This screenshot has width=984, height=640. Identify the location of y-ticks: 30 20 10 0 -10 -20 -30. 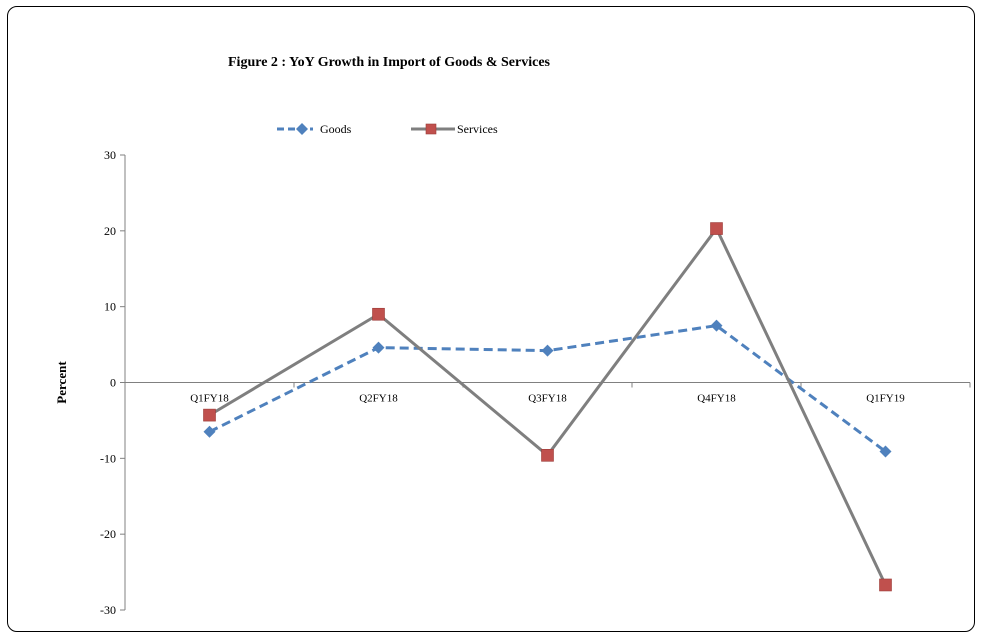
(112, 382).